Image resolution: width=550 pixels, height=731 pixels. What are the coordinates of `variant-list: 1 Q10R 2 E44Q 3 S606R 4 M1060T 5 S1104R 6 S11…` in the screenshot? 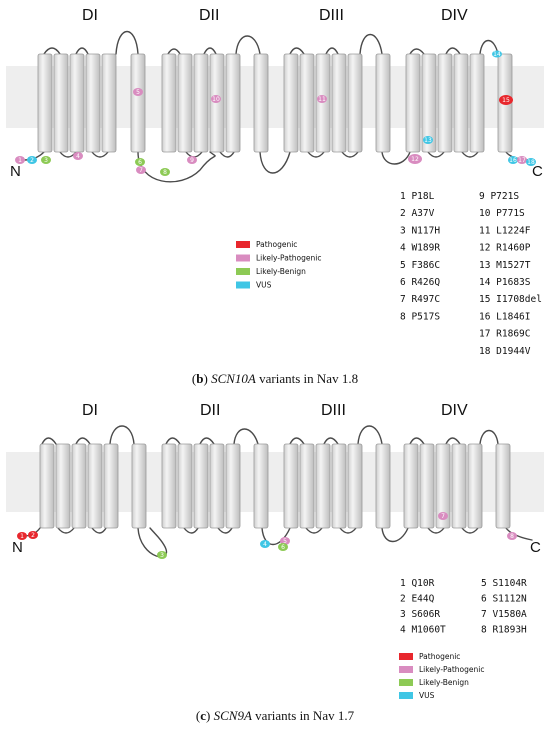 It's located at (463, 607).